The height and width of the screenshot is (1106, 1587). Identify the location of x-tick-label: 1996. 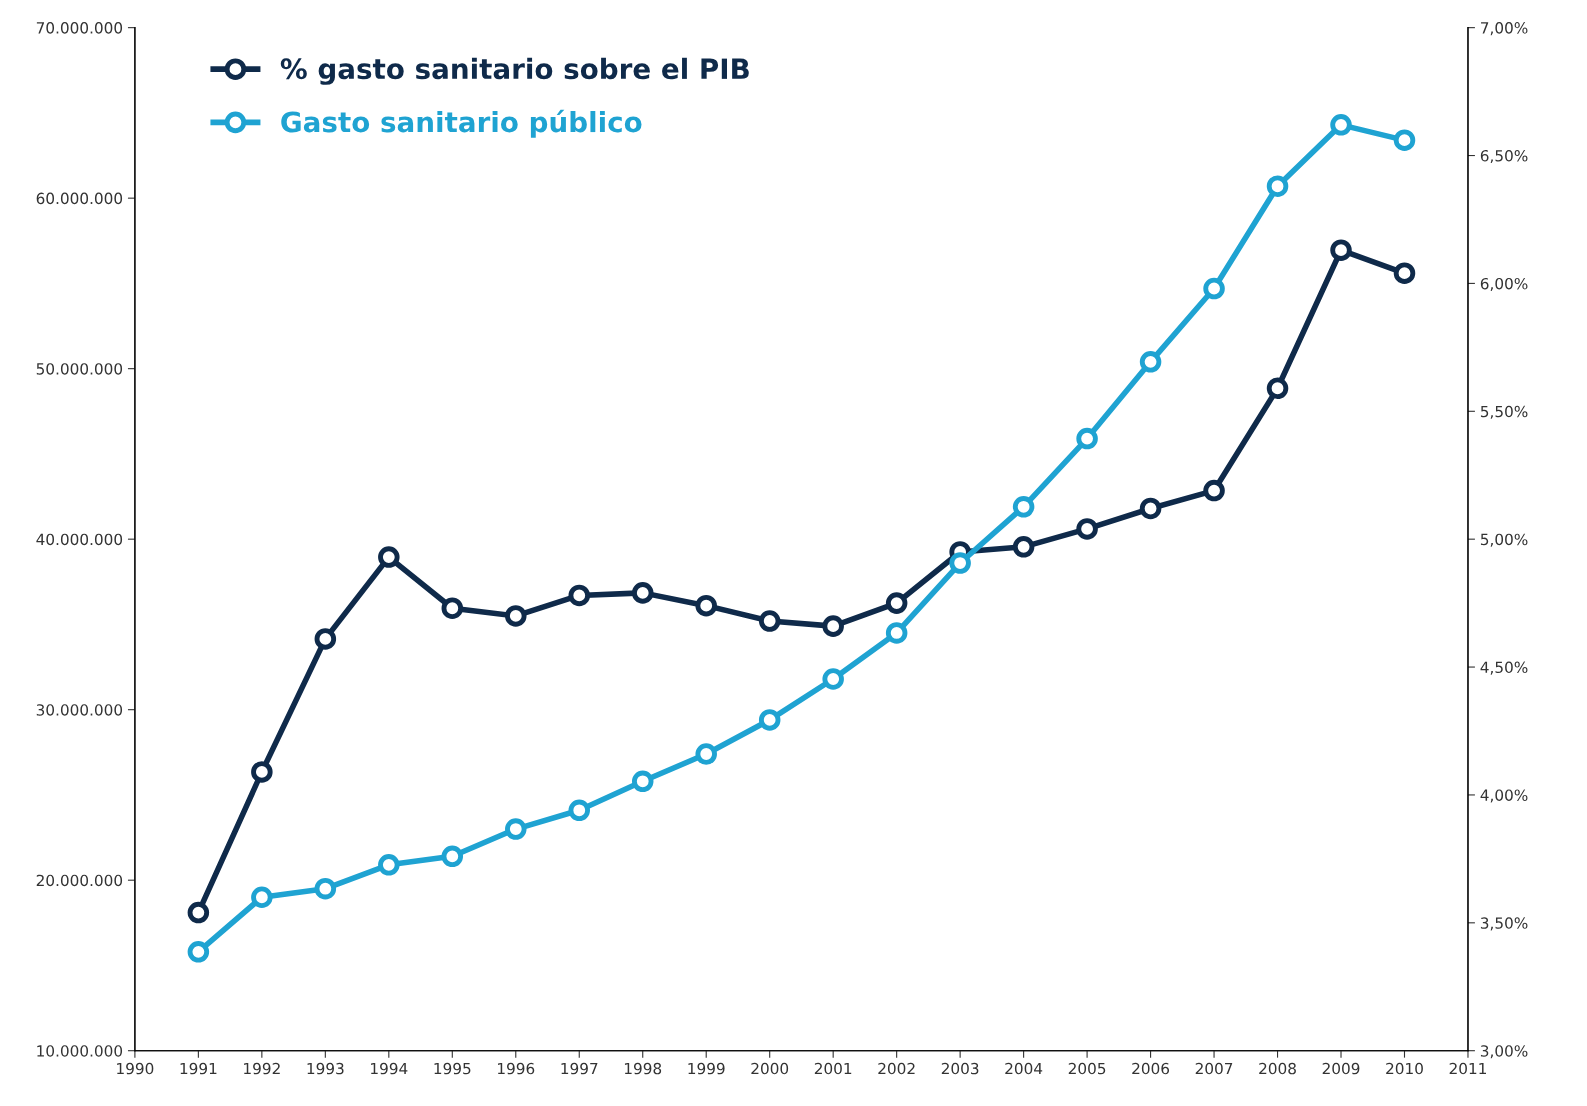
(516, 1068).